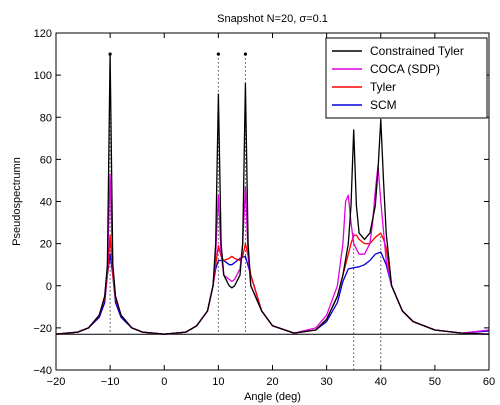  Describe the element at coordinates (42, 329) in the screenshot. I see `y-tick-label: −20` at that location.